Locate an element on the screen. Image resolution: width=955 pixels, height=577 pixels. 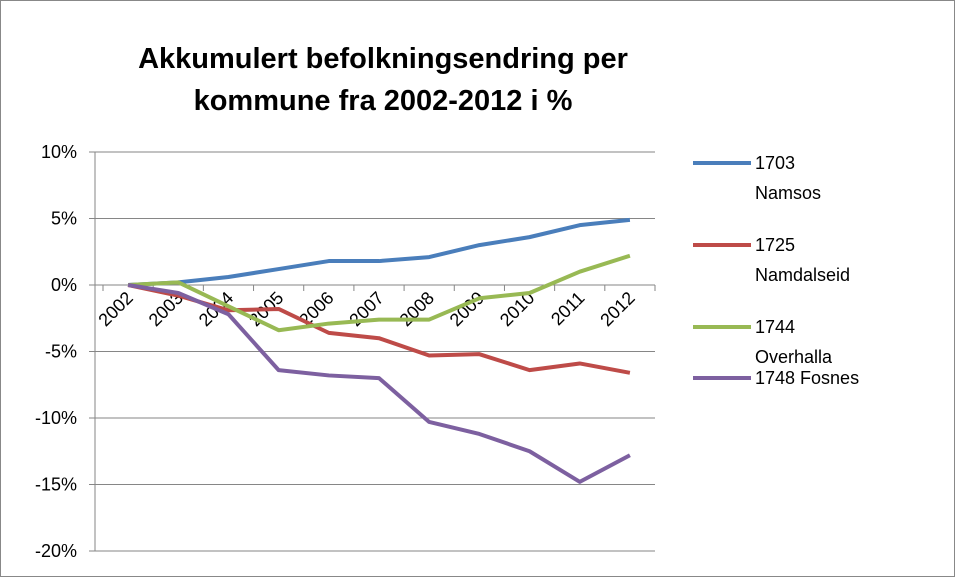
legend-entry: 1744 Overhalla is located at coordinates (778, 342).